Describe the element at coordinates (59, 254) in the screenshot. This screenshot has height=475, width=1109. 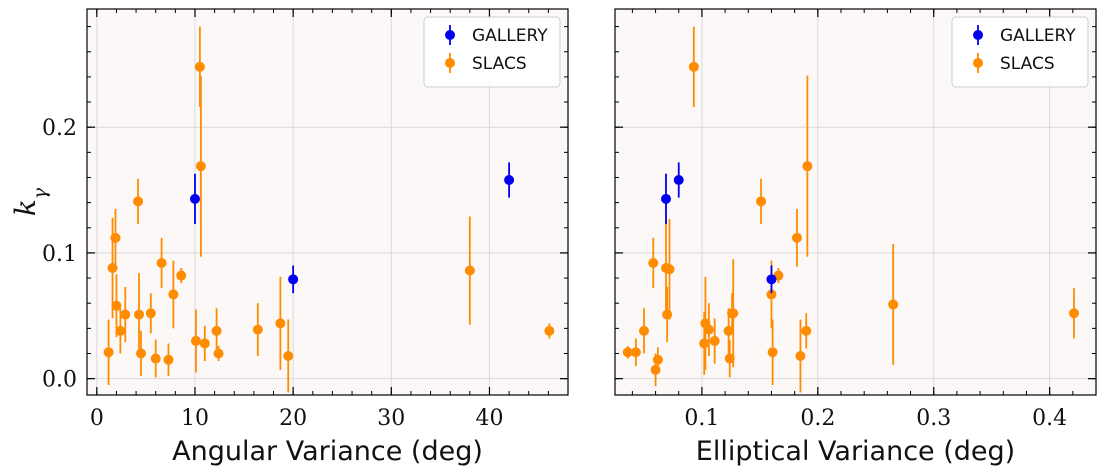
I see `y-tick-label: 0.1` at that location.